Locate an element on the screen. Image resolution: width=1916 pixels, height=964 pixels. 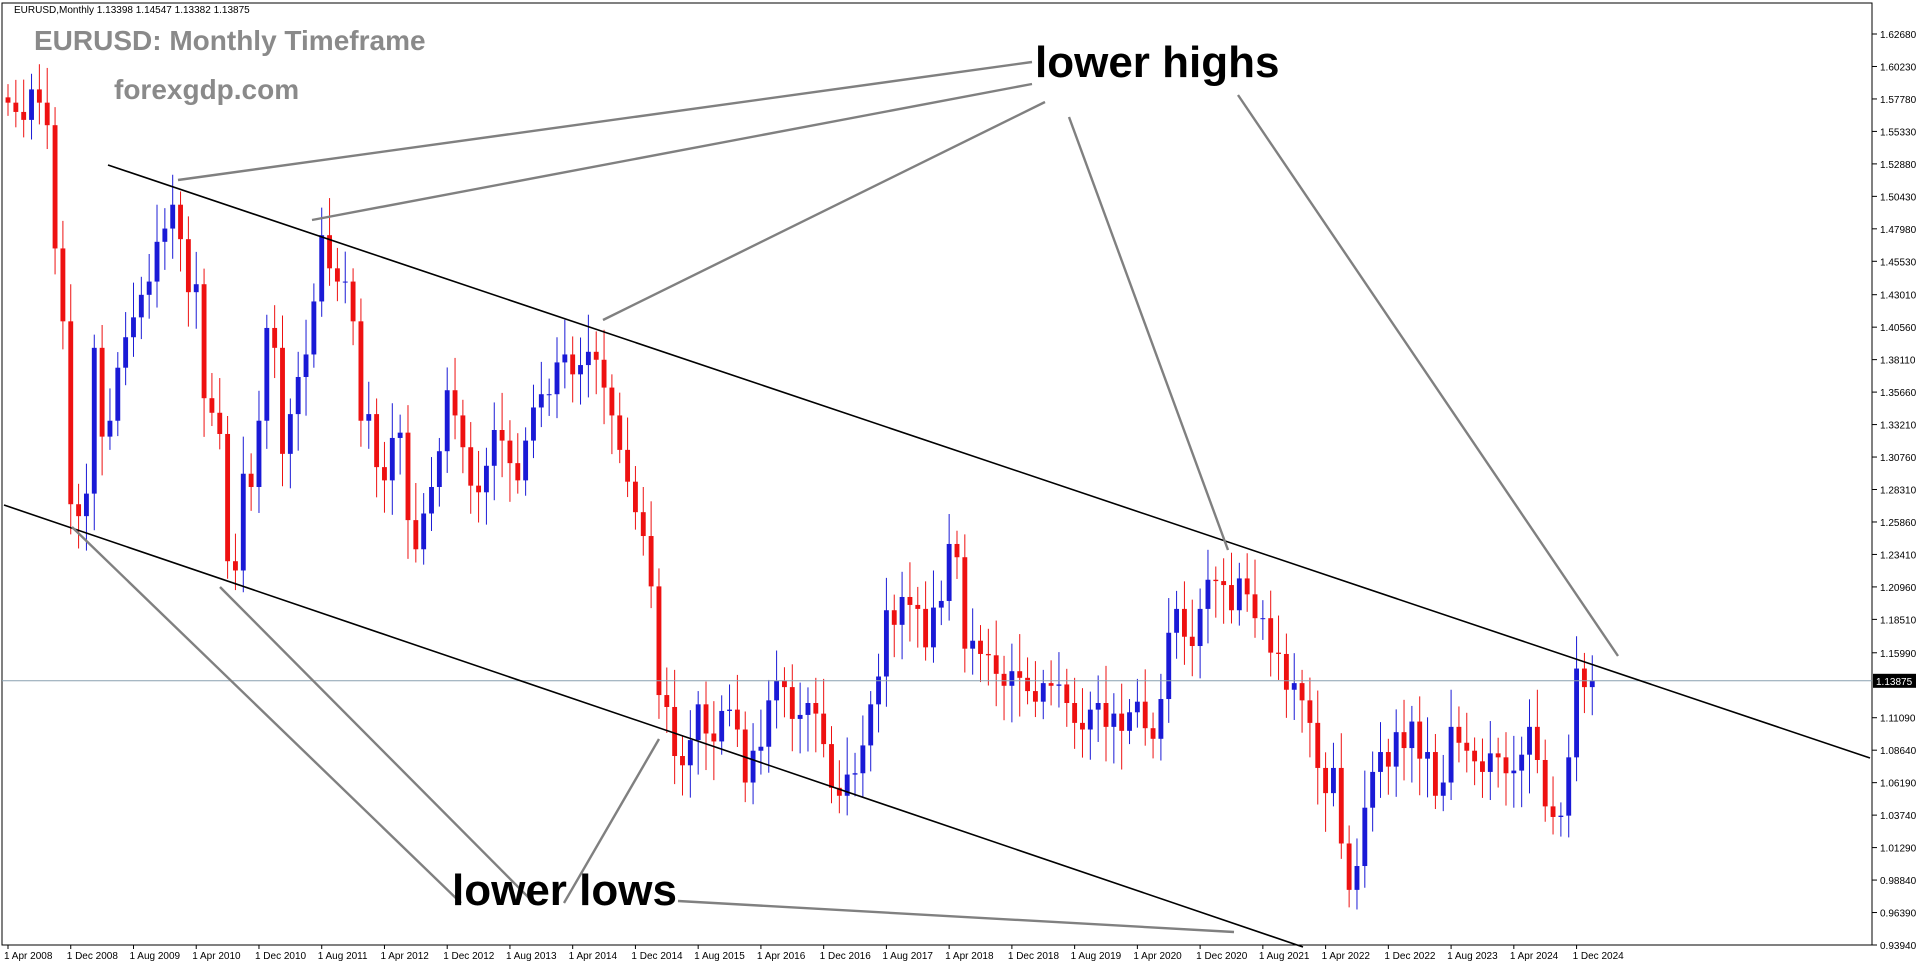
x-tick-label: 1 Dec 2010 is located at coordinates (281, 956).